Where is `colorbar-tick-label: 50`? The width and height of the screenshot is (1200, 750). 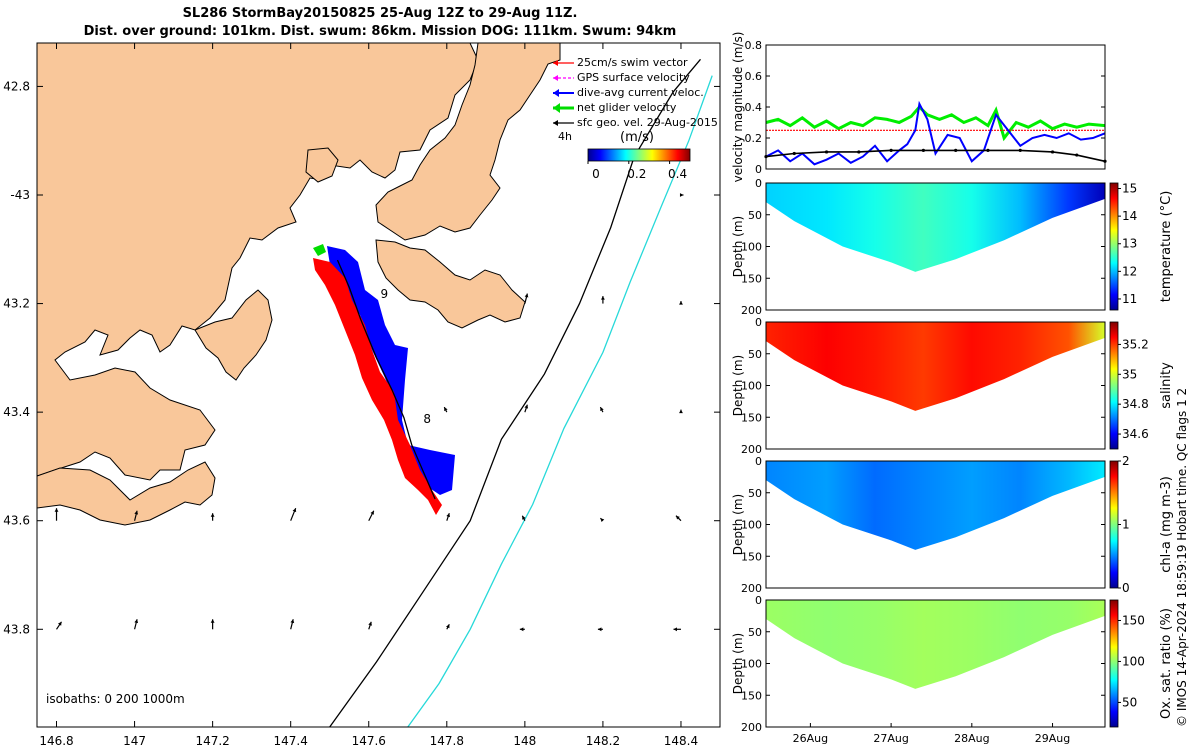 colorbar-tick-label: 50 is located at coordinates (1129, 702).